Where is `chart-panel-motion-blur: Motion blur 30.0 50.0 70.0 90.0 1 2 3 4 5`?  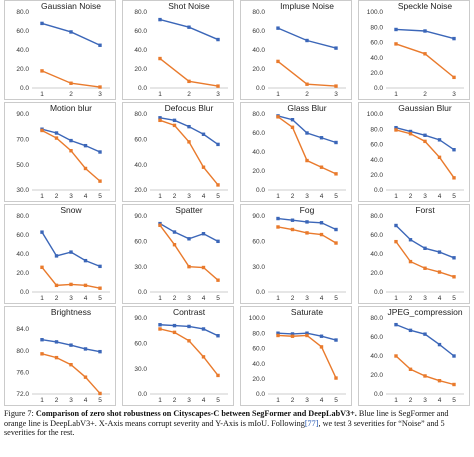 chart-panel-motion-blur: Motion blur 30.0 50.0 70.0 90.0 1 2 3 4 5 is located at coordinates (60, 152).